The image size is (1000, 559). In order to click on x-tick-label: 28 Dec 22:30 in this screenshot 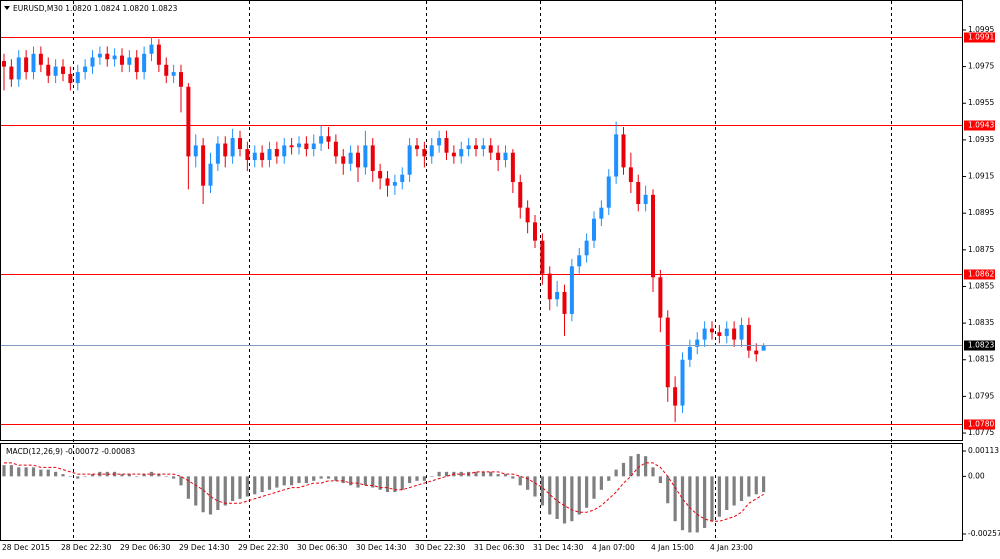, I will do `click(86, 547)`.